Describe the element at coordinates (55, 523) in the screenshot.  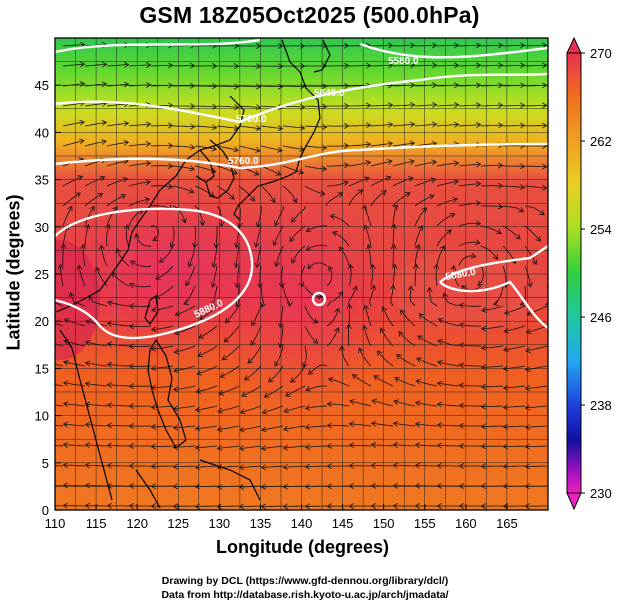
I see `x-tick-label: 110` at that location.